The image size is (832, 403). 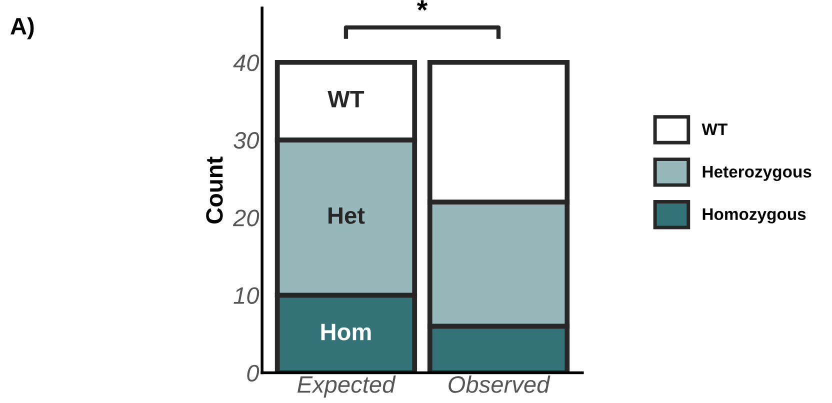 What do you see at coordinates (346, 99) in the screenshot?
I see `data-label: WT` at bounding box center [346, 99].